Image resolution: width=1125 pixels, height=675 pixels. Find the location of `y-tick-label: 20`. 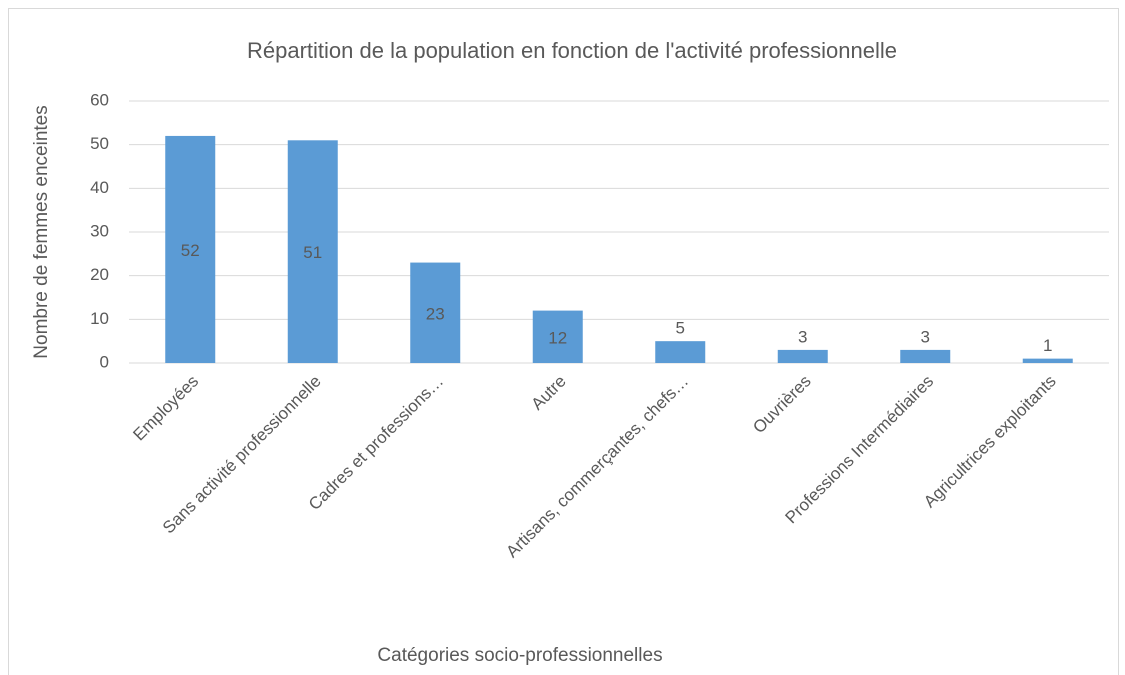

y-tick-label: 20 is located at coordinates (99, 274).